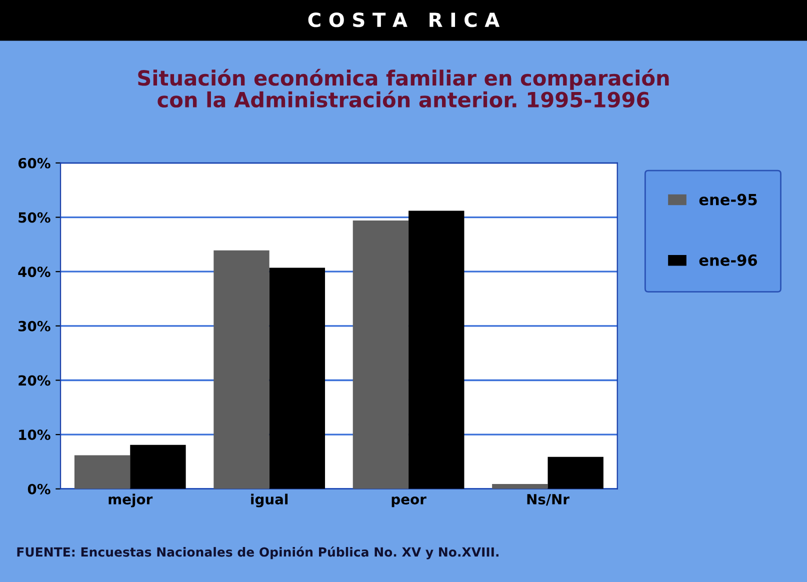 The image size is (807, 582). Describe the element at coordinates (548, 500) in the screenshot. I see `x-tick-label: Ns/Nr` at that location.